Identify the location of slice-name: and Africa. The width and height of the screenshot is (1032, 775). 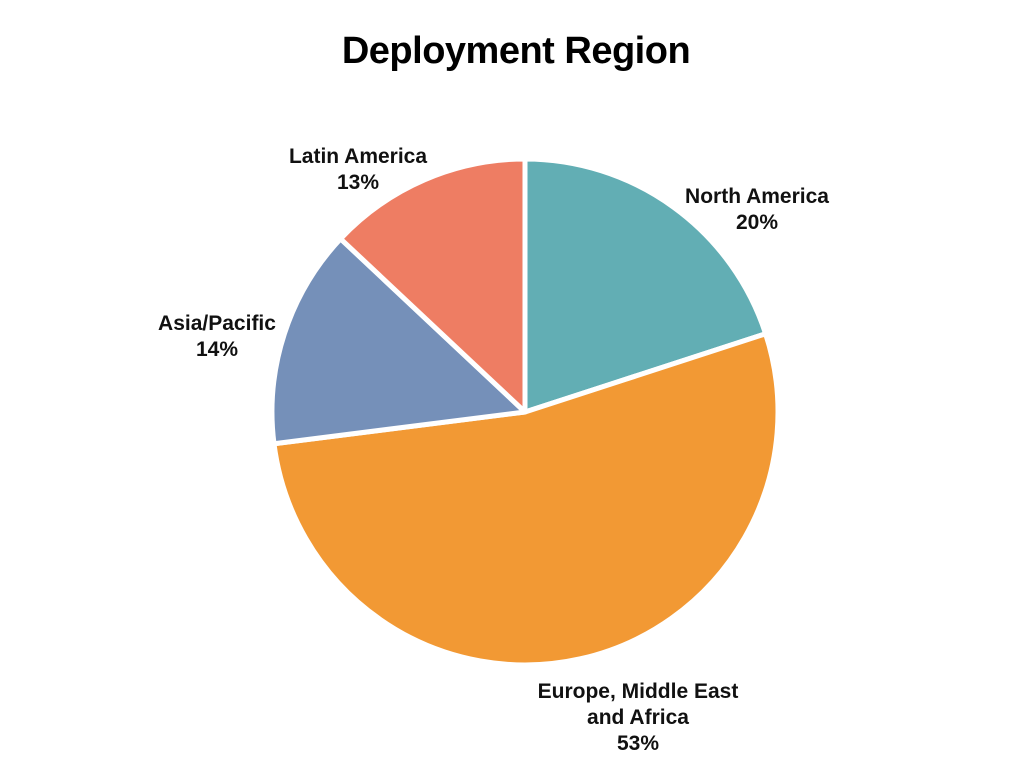
(638, 717).